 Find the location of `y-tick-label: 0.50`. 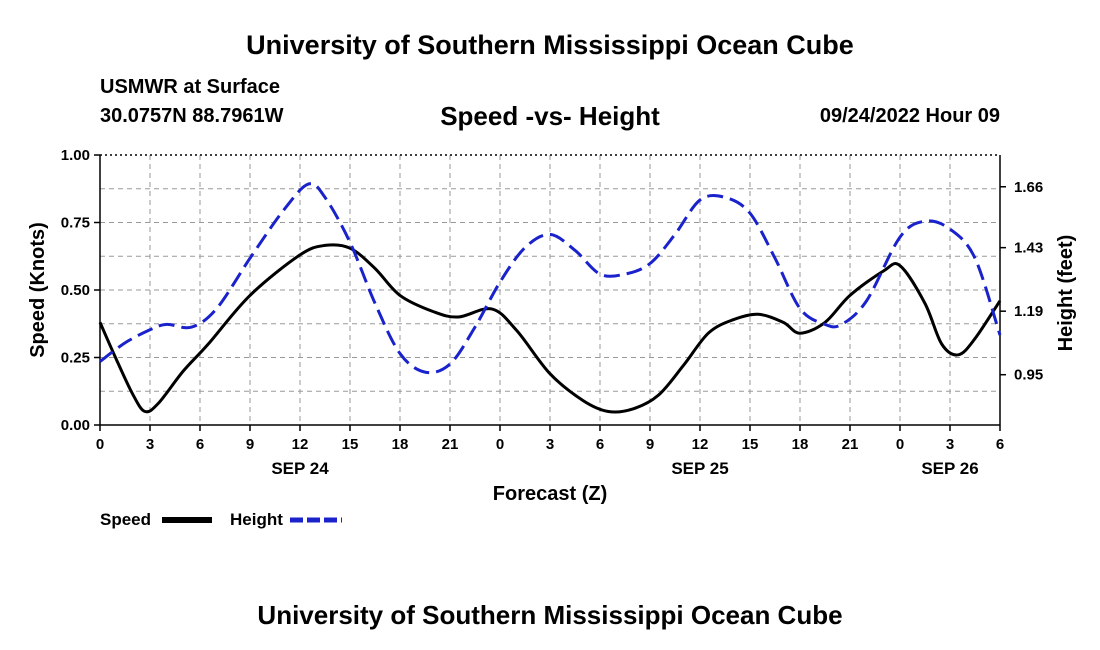

y-tick-label: 0.50 is located at coordinates (75, 290).